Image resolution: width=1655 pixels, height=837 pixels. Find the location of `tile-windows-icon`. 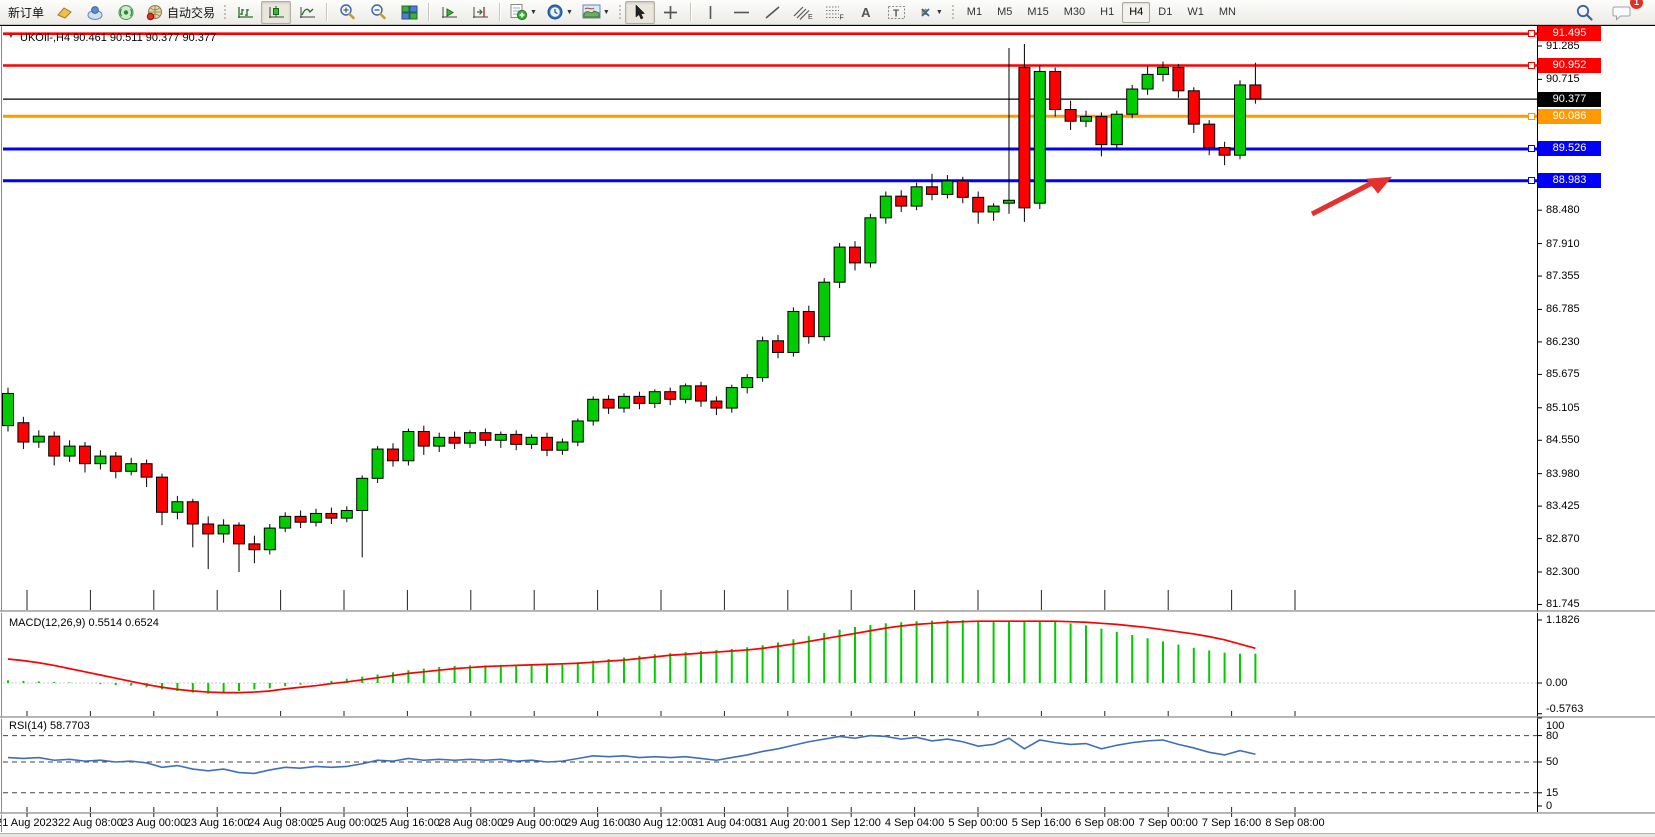

tile-windows-icon is located at coordinates (409, 12).